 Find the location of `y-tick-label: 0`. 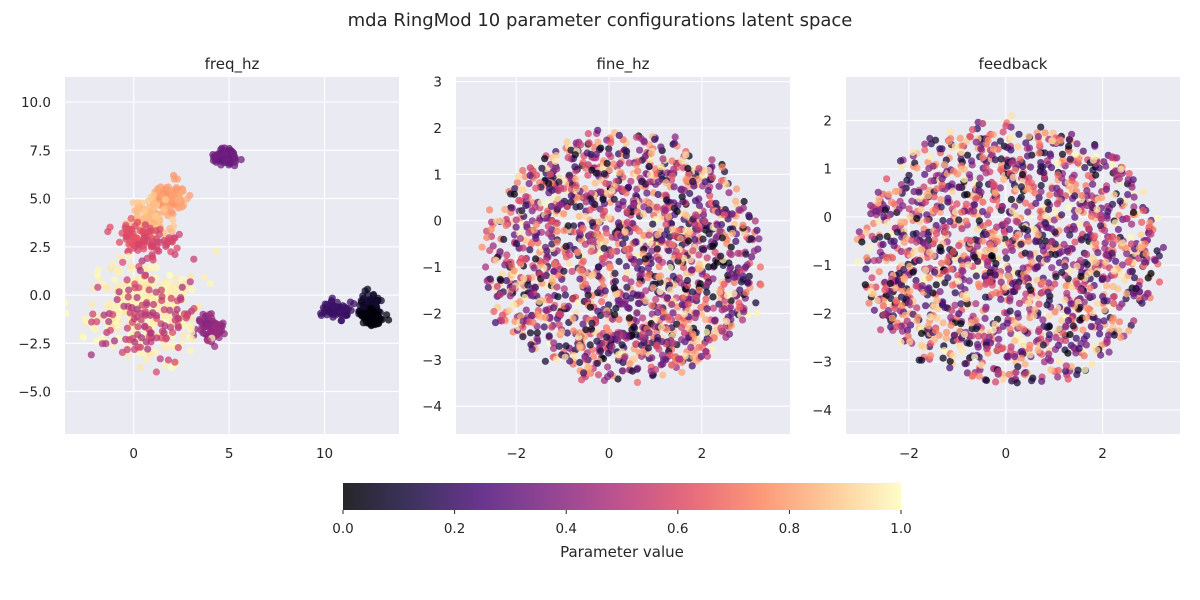

y-tick-label: 0 is located at coordinates (437, 222).